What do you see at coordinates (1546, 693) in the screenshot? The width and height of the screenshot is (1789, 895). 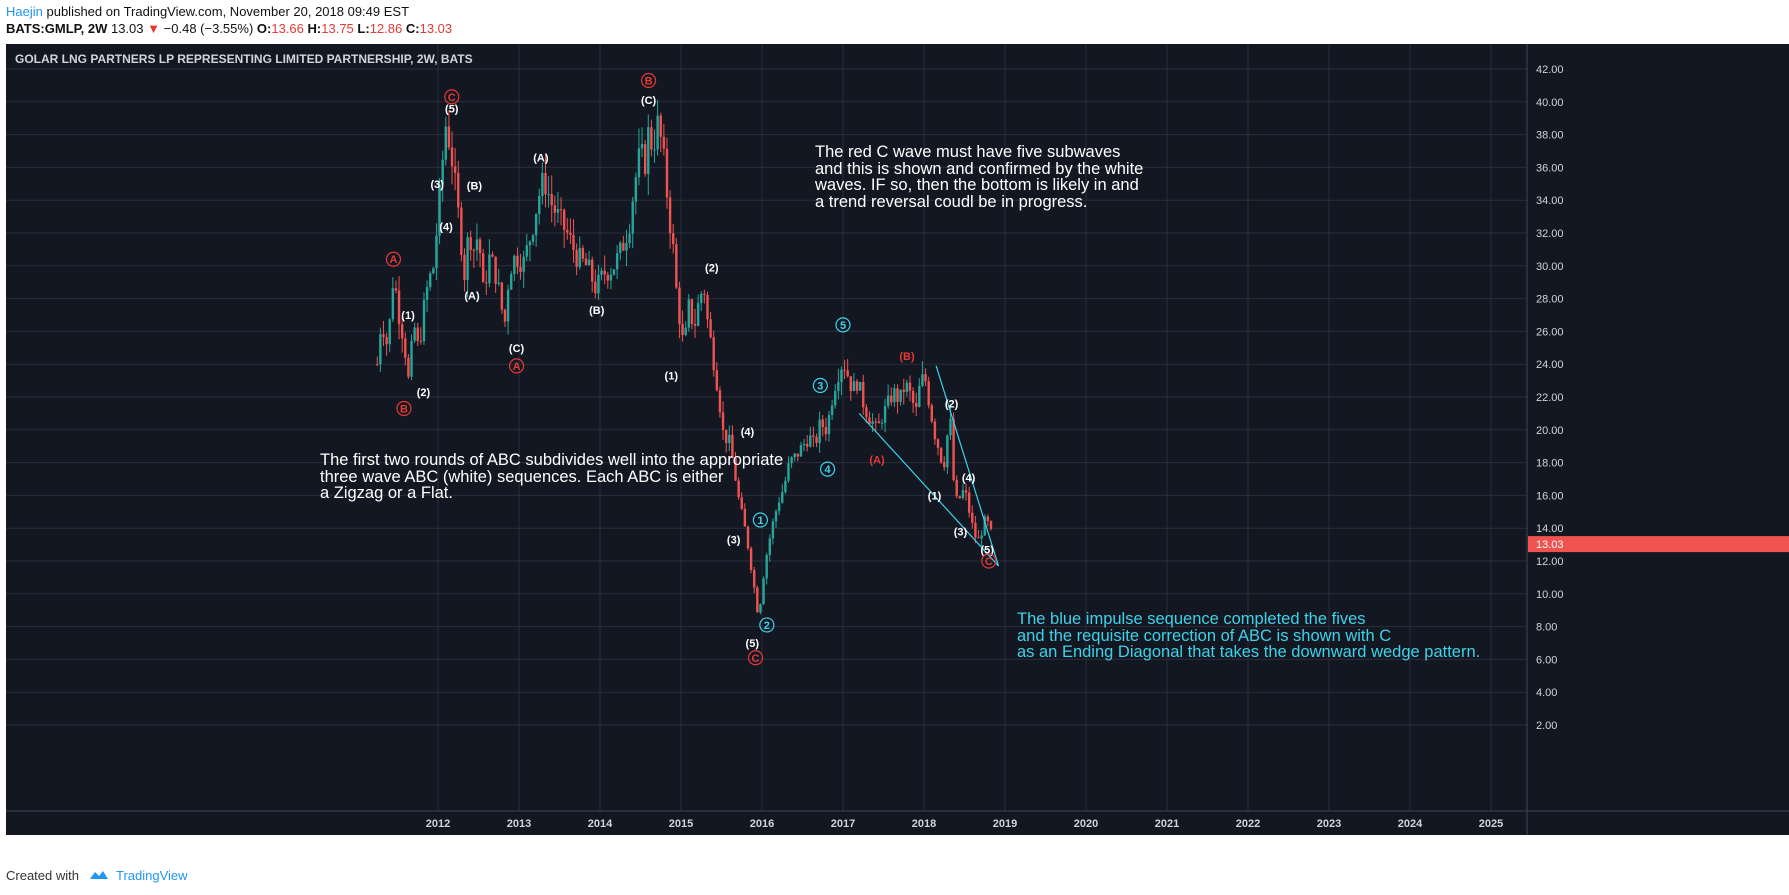 I see `y-tick-label: 4.00` at bounding box center [1546, 693].